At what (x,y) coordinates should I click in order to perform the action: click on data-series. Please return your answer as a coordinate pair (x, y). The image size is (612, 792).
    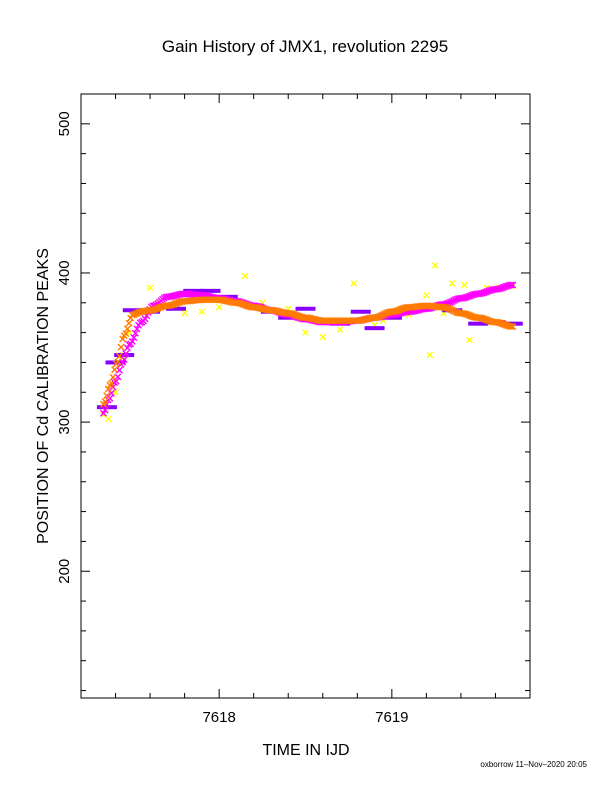
    Looking at the image, I should click on (309, 342).